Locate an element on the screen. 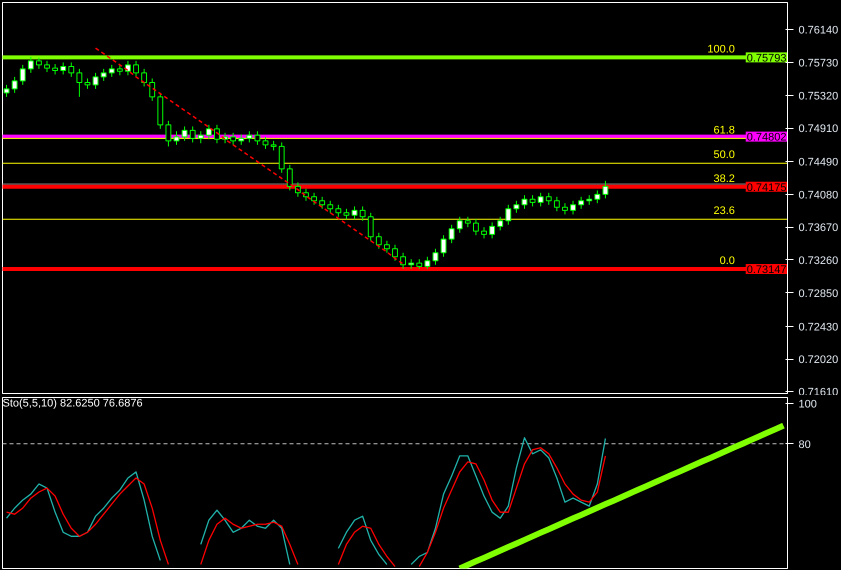  annotation: 50.0 is located at coordinates (724, 155).